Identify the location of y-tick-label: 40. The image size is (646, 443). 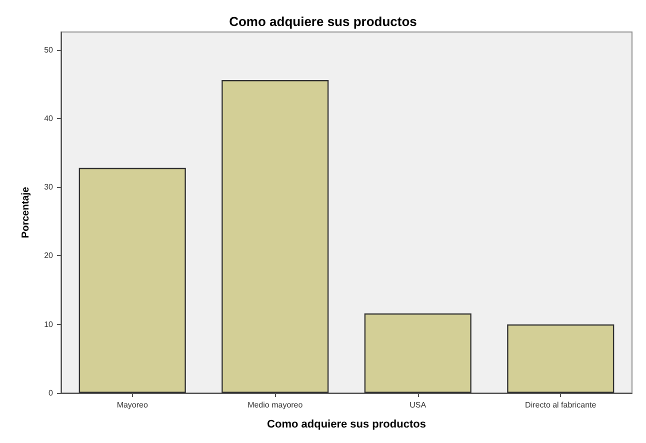
(49, 118).